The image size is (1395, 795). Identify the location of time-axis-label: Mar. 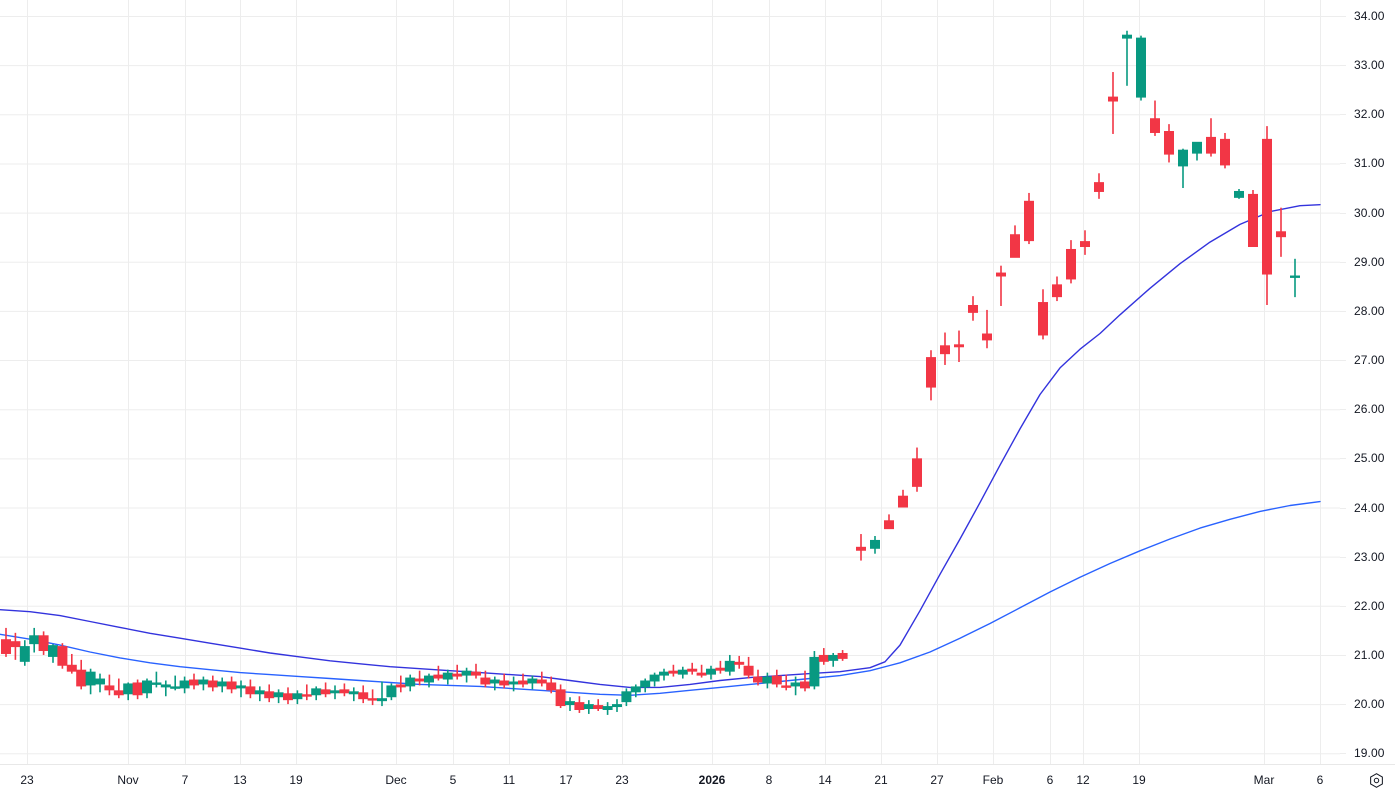
(1264, 780).